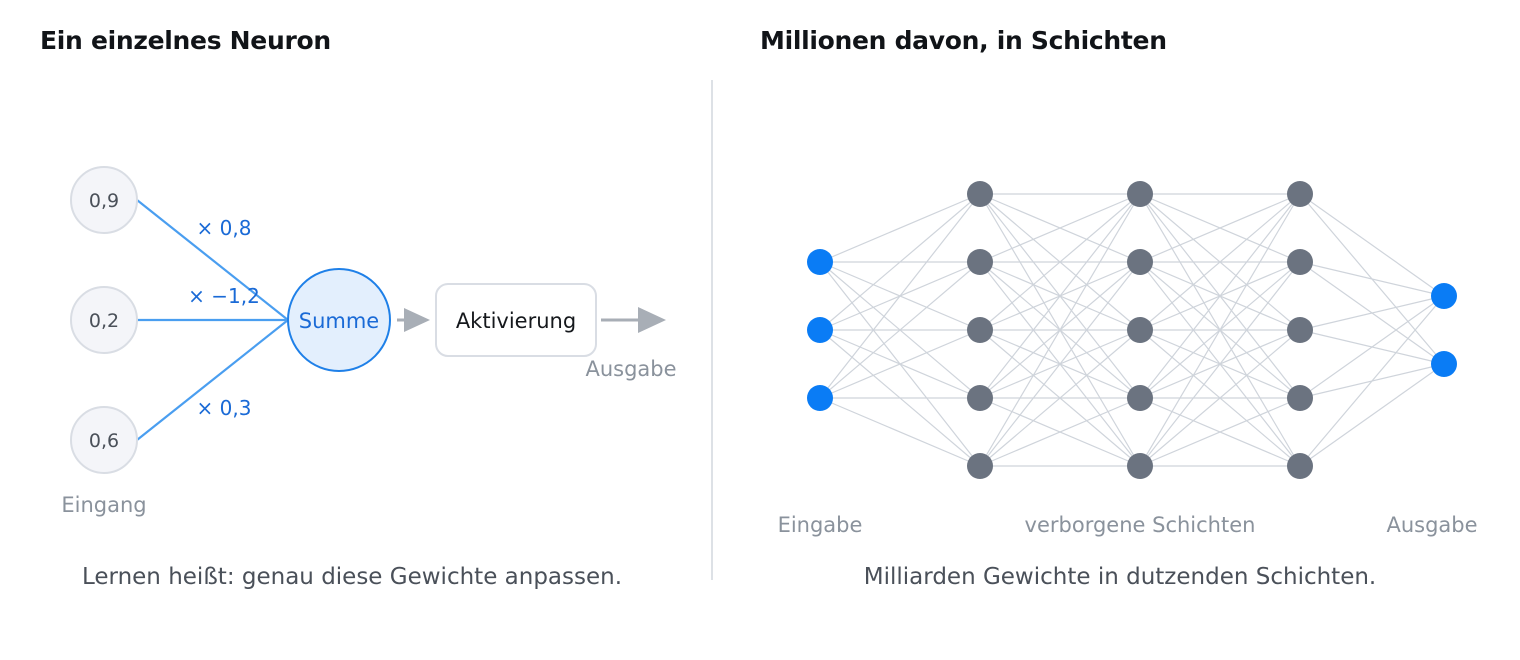  I want to click on sum-node, so click(339, 320).